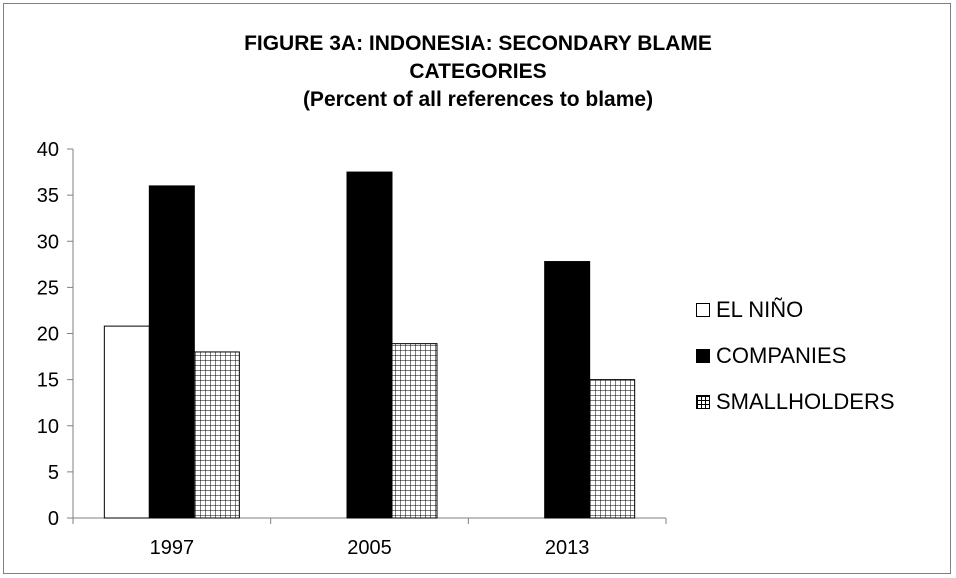  Describe the element at coordinates (414, 431) in the screenshot. I see `bar-smallholders-2005` at that location.